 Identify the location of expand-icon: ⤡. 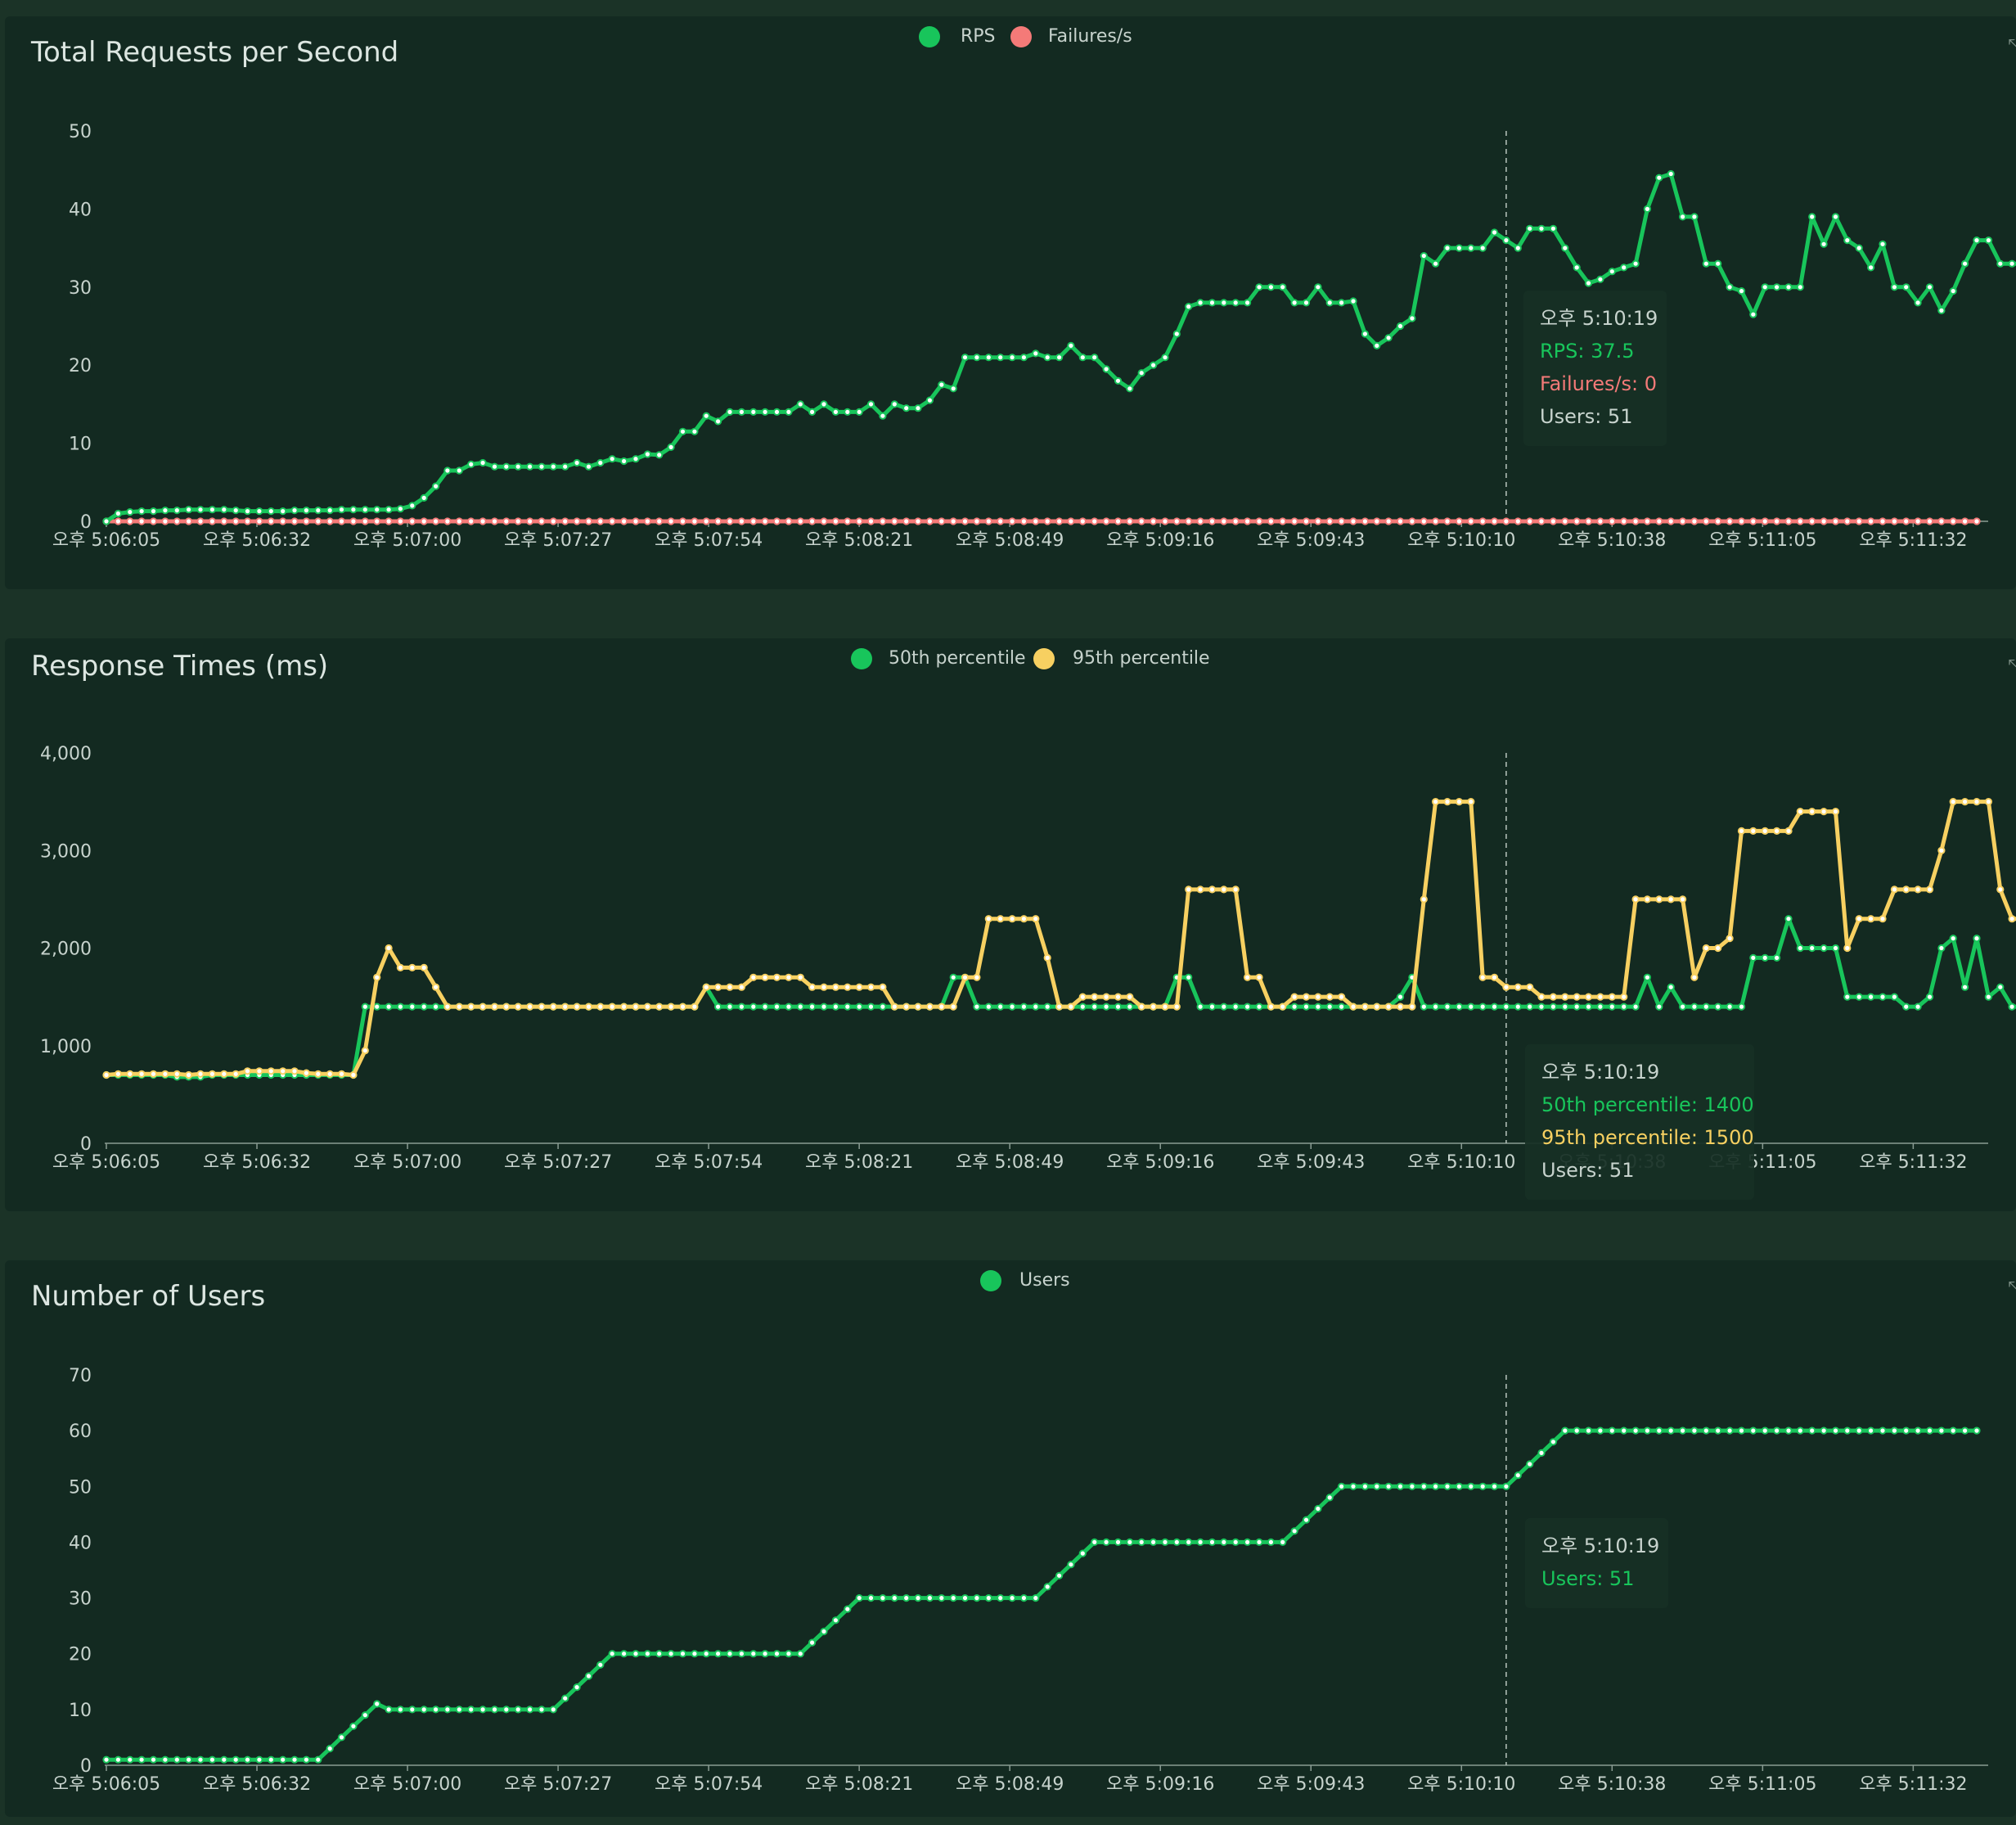
(2012, 1289).